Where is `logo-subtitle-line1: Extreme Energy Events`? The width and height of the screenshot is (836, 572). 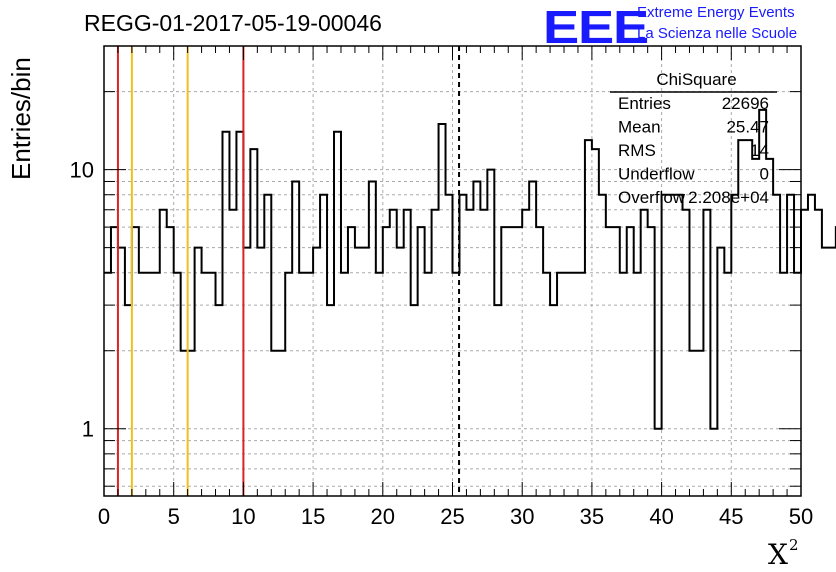 logo-subtitle-line1: Extreme Energy Events is located at coordinates (716, 12).